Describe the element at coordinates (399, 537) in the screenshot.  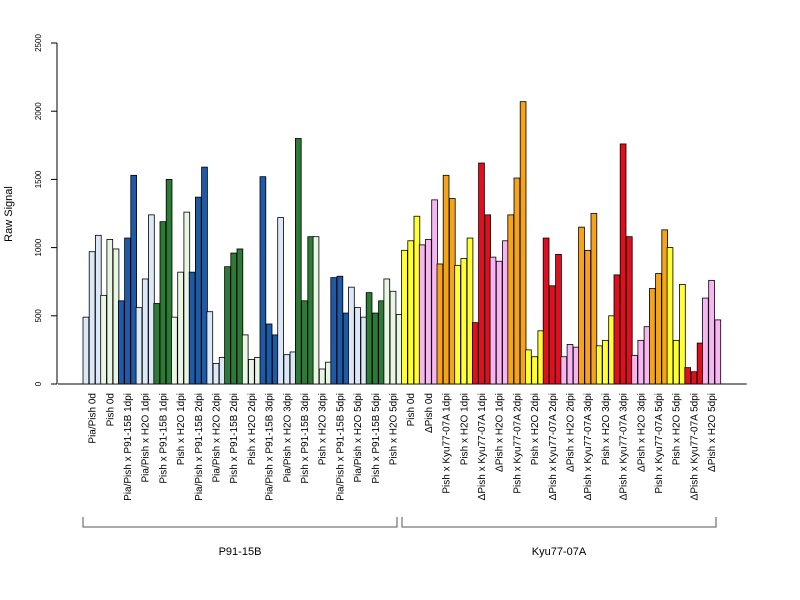
I see `group-brackets: P91-15B Kyu77-07A` at that location.